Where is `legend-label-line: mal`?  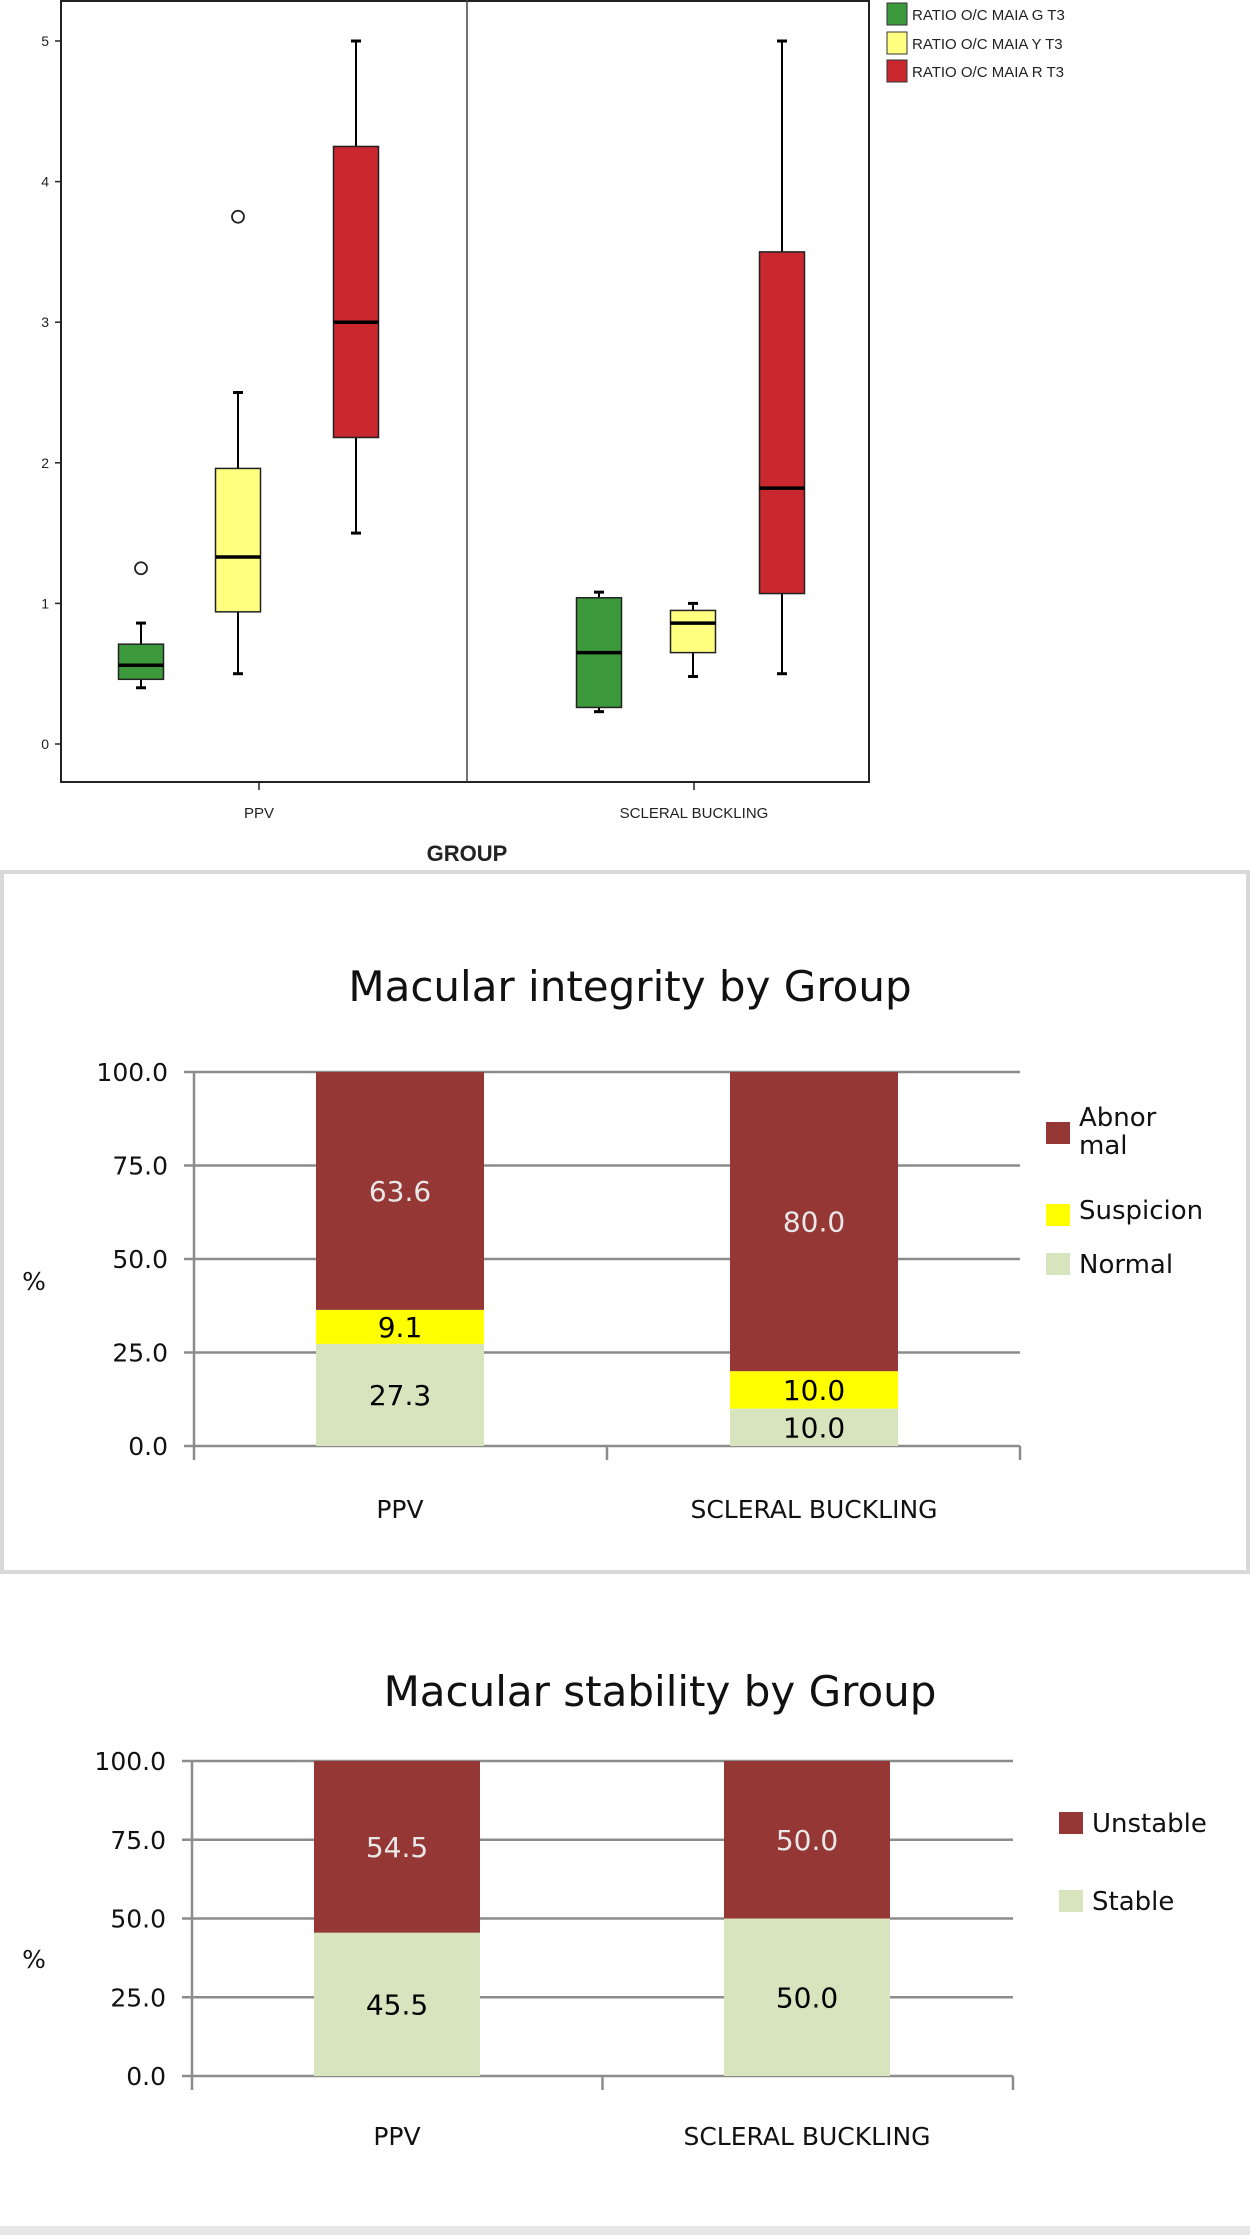
legend-label-line: mal is located at coordinates (1103, 1146).